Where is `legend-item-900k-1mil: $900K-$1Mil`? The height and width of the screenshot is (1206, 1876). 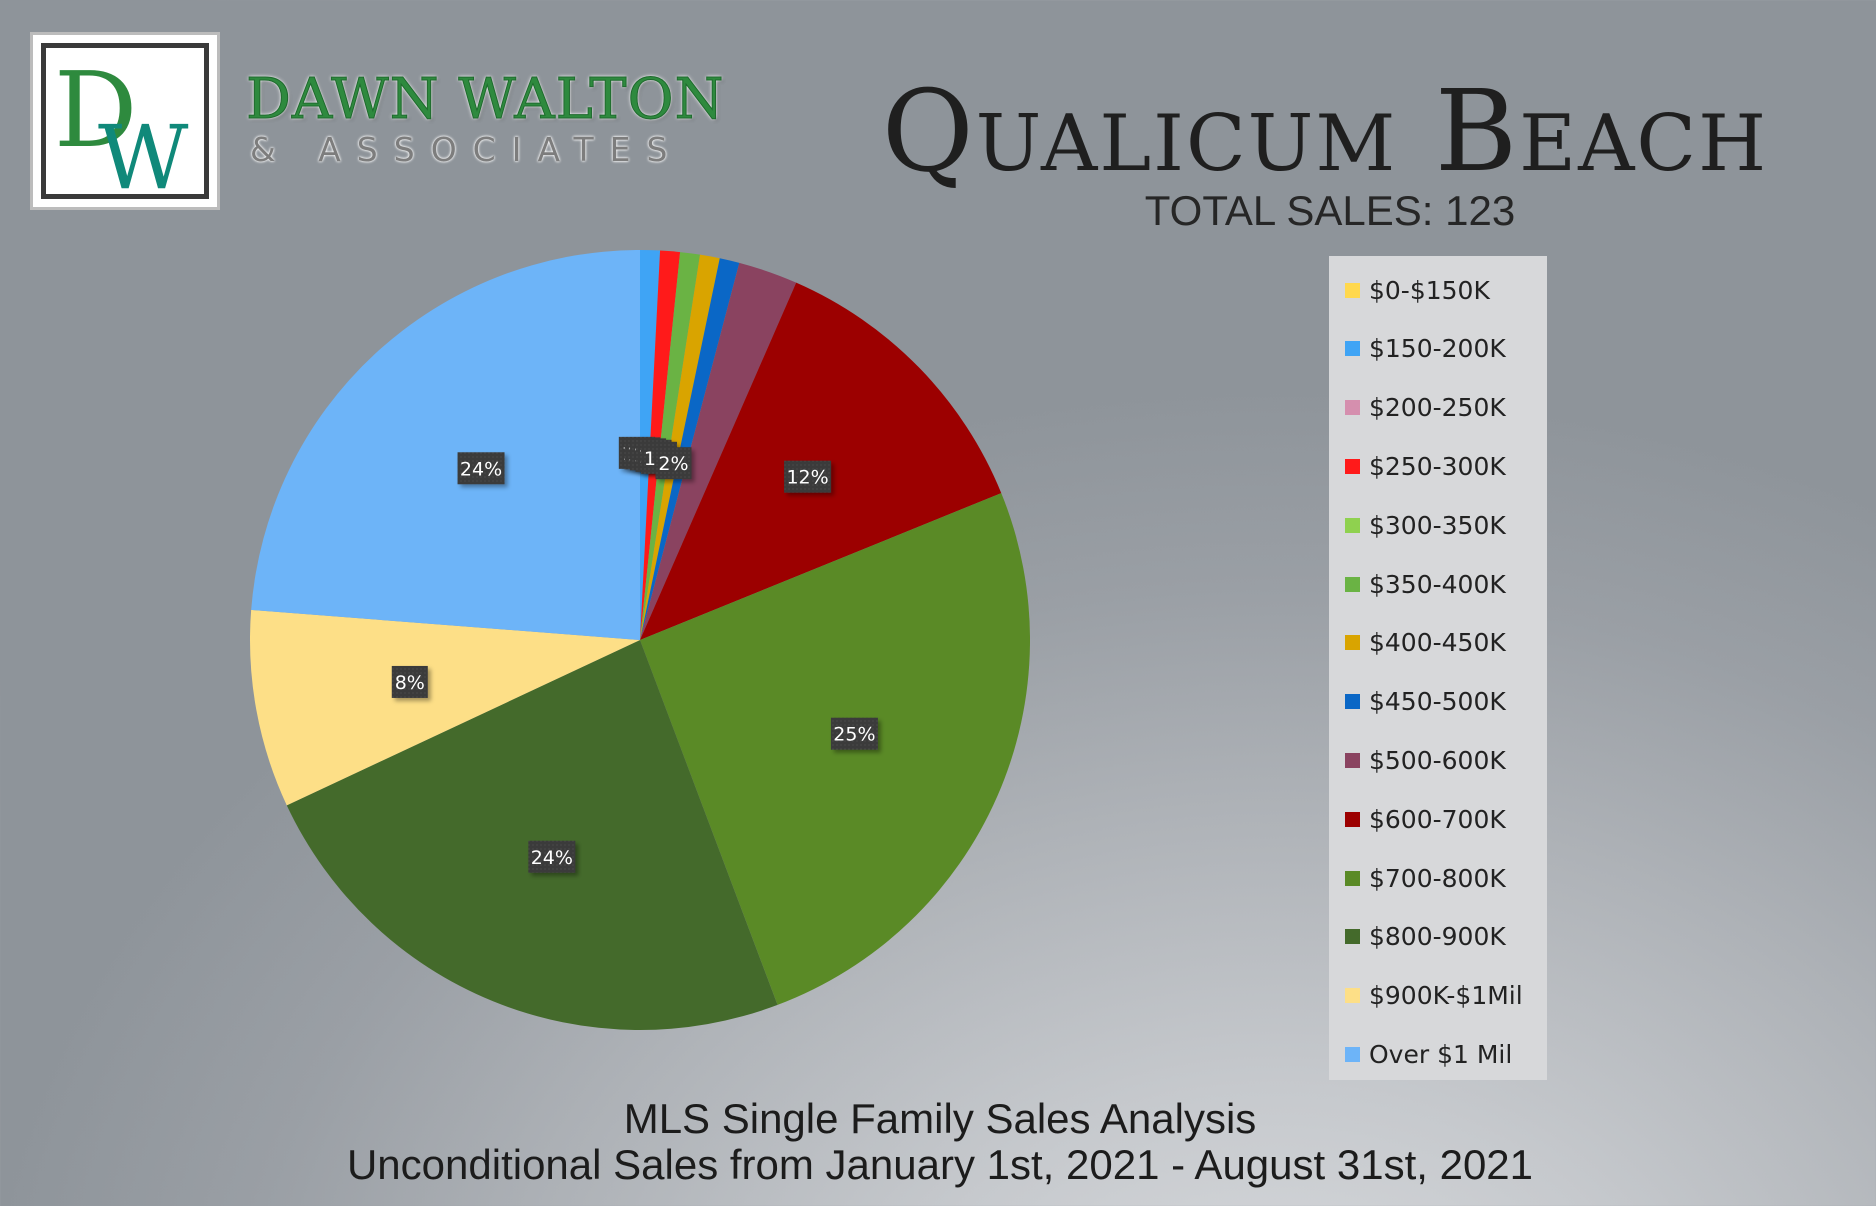
legend-item-900k-1mil: $900K-$1Mil is located at coordinates (1434, 996).